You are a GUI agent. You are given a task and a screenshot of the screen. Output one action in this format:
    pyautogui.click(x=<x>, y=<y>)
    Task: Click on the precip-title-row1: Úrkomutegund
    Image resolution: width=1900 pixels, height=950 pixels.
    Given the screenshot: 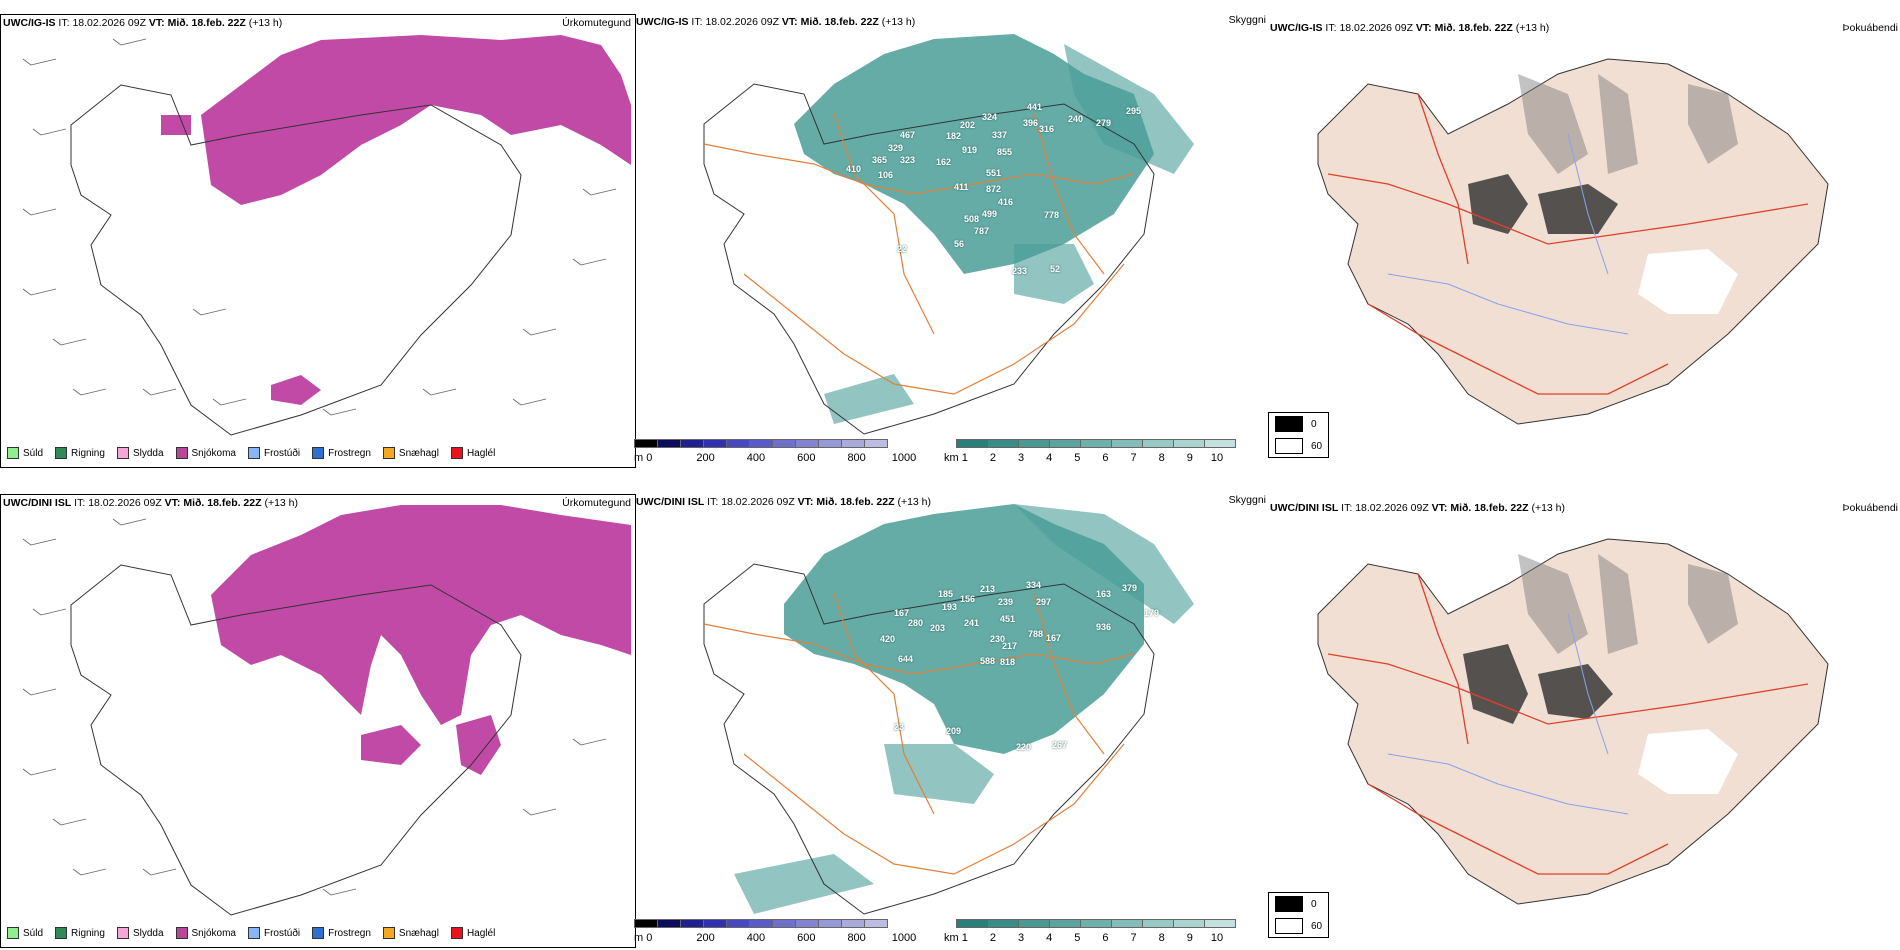 What is the action you would take?
    pyautogui.click(x=596, y=23)
    